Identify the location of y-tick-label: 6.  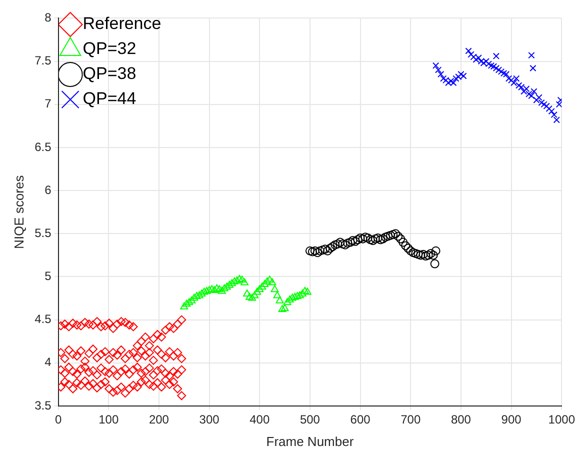
(48, 189).